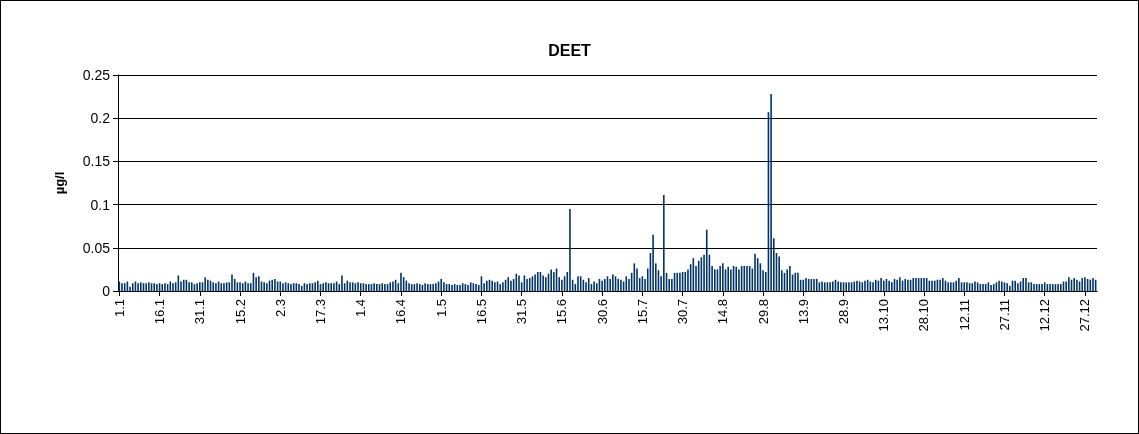 This screenshot has height=434, width=1139. What do you see at coordinates (763, 312) in the screenshot?
I see `x-tick-label: 29.8` at bounding box center [763, 312].